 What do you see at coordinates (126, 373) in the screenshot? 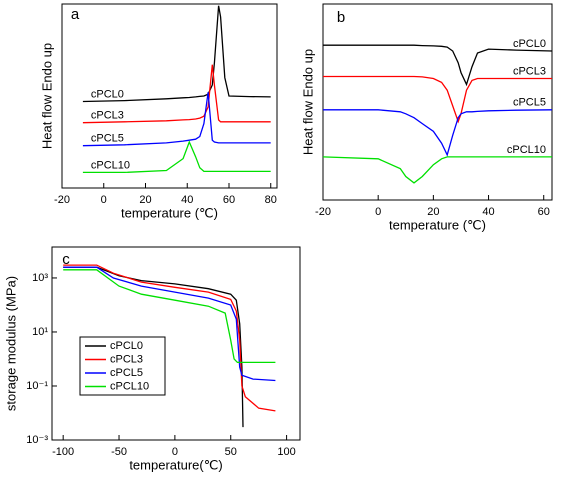
I see `legend-label: cPCL5` at bounding box center [126, 373].